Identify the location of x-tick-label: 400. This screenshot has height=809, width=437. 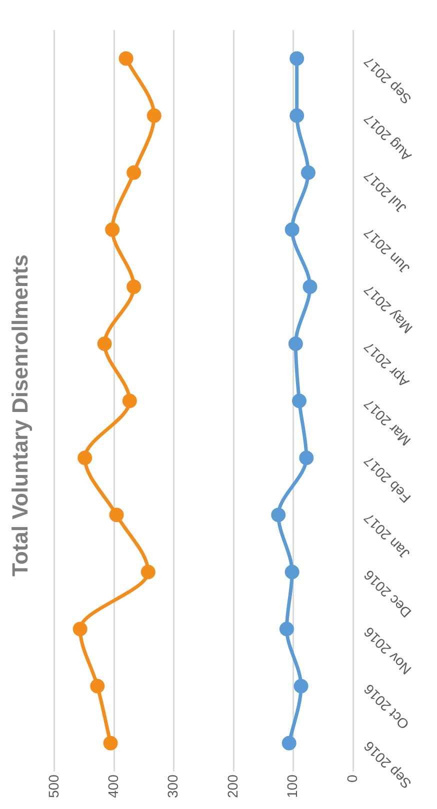
(112, 786).